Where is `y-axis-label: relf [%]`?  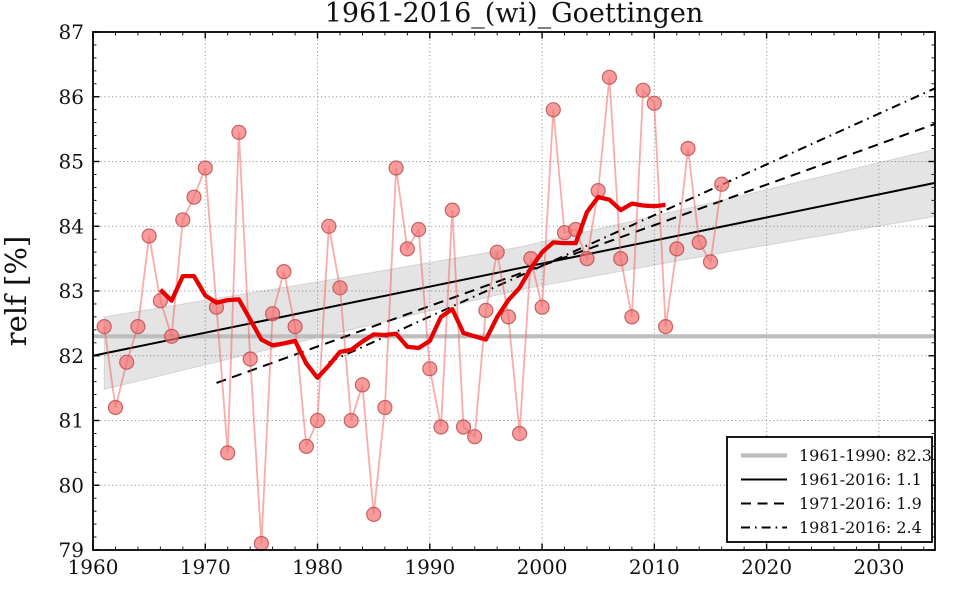
y-axis-label: relf [%] is located at coordinates (16, 291).